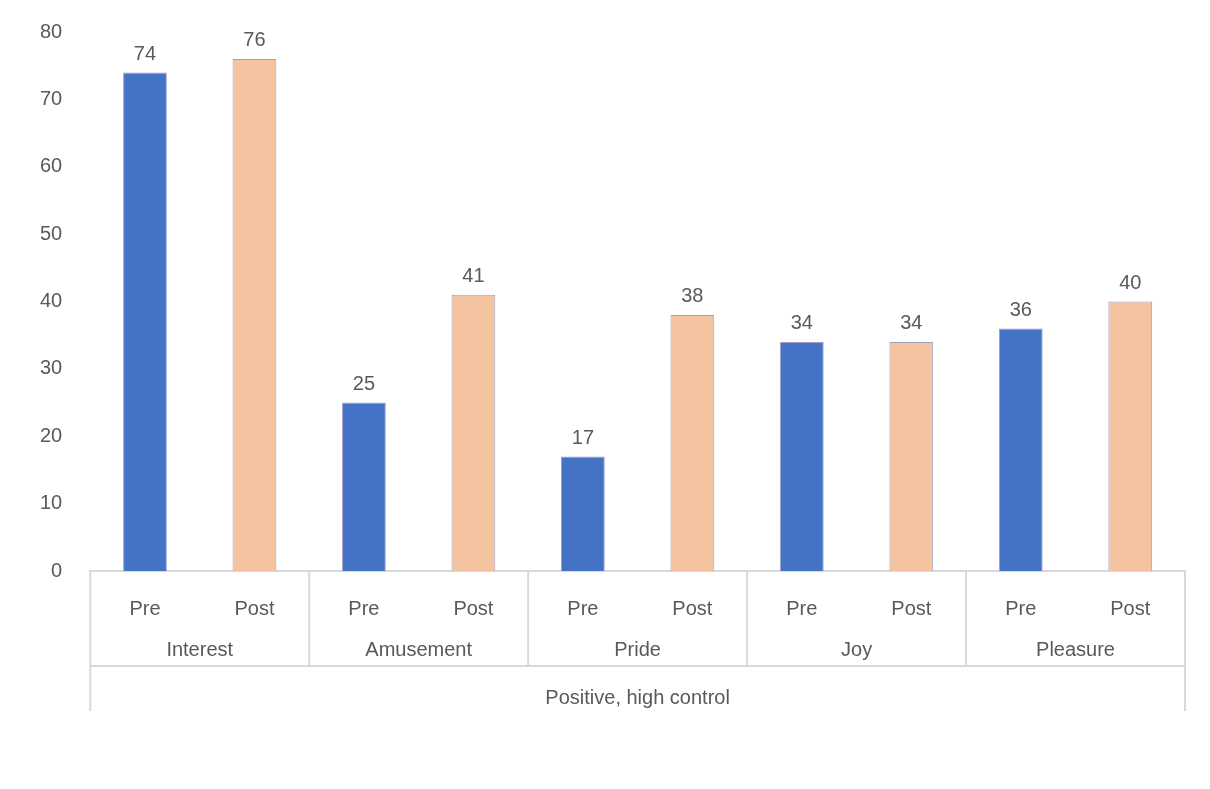  Describe the element at coordinates (200, 648) in the screenshot. I see `text: Interest` at that location.